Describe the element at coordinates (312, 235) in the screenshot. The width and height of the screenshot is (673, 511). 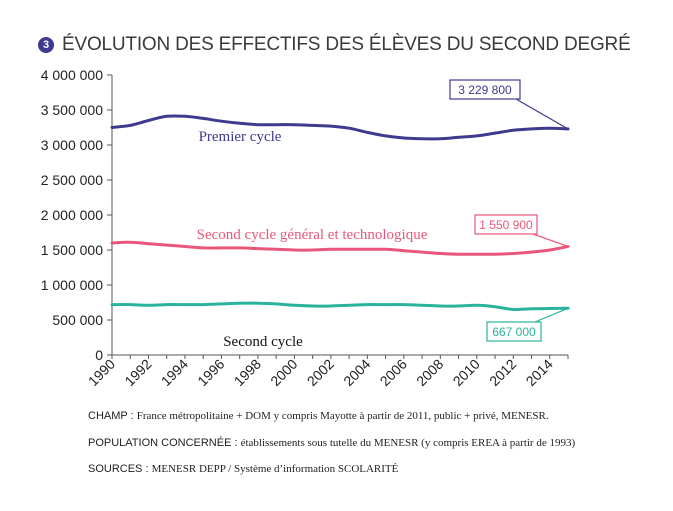
I see `series-name-label: Second cycle général et technologique` at that location.